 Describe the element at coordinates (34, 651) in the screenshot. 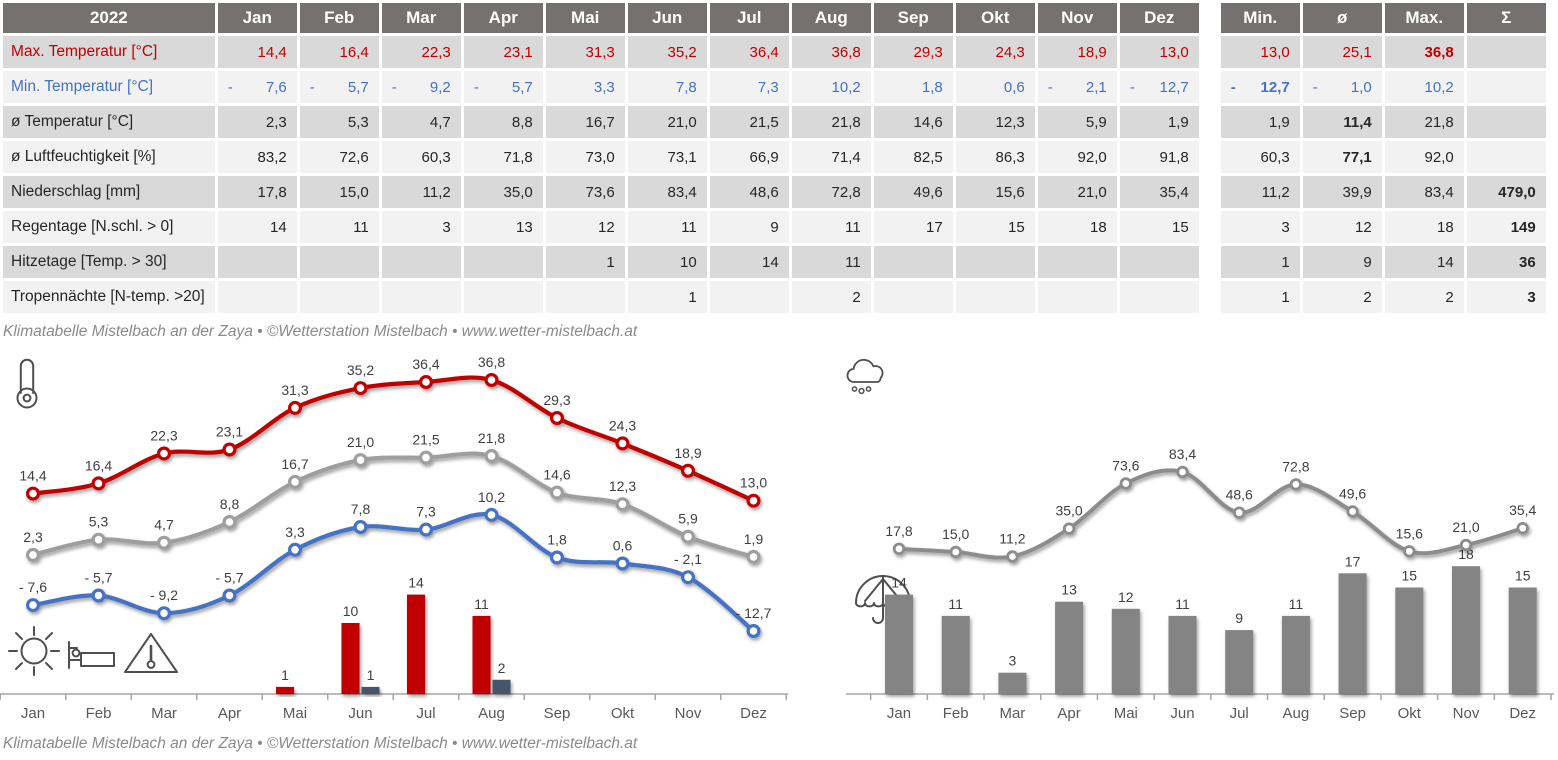

I see `sun-icon` at that location.